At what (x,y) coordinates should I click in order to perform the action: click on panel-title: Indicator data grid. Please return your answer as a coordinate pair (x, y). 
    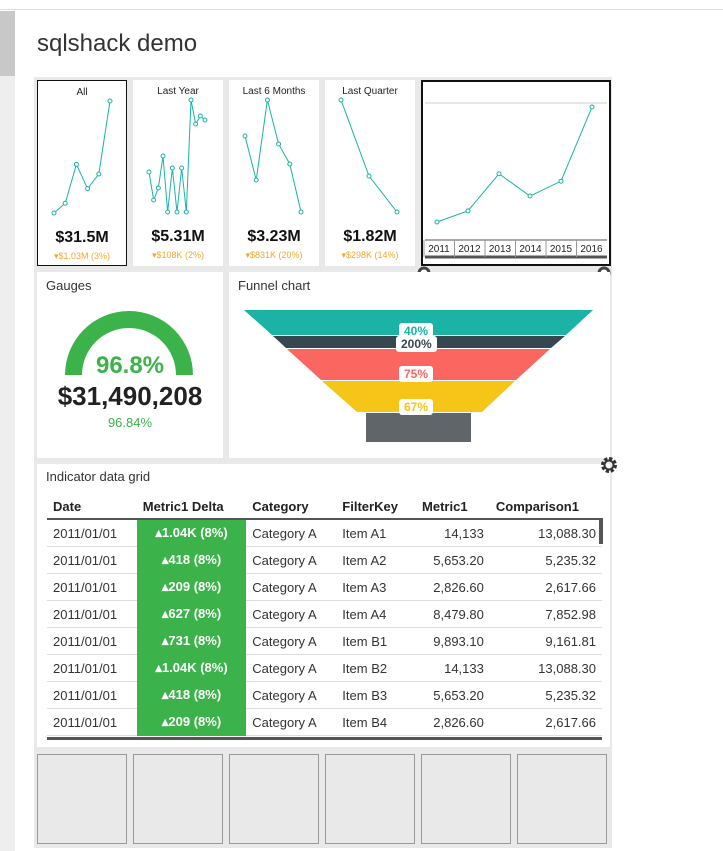
    Looking at the image, I should click on (98, 476).